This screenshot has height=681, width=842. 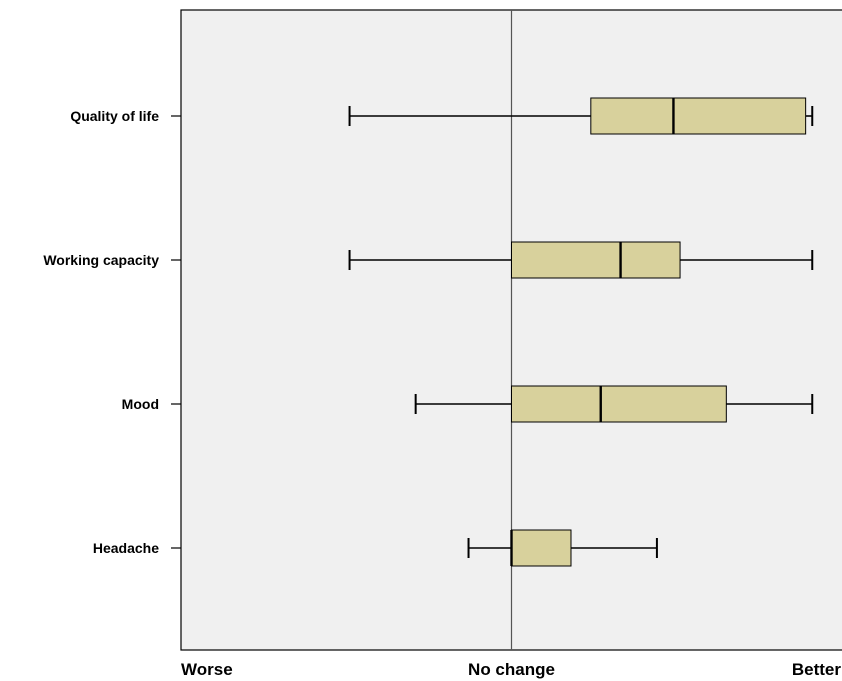 What do you see at coordinates (511, 669) in the screenshot?
I see `x-tick-label-no-change: No change` at bounding box center [511, 669].